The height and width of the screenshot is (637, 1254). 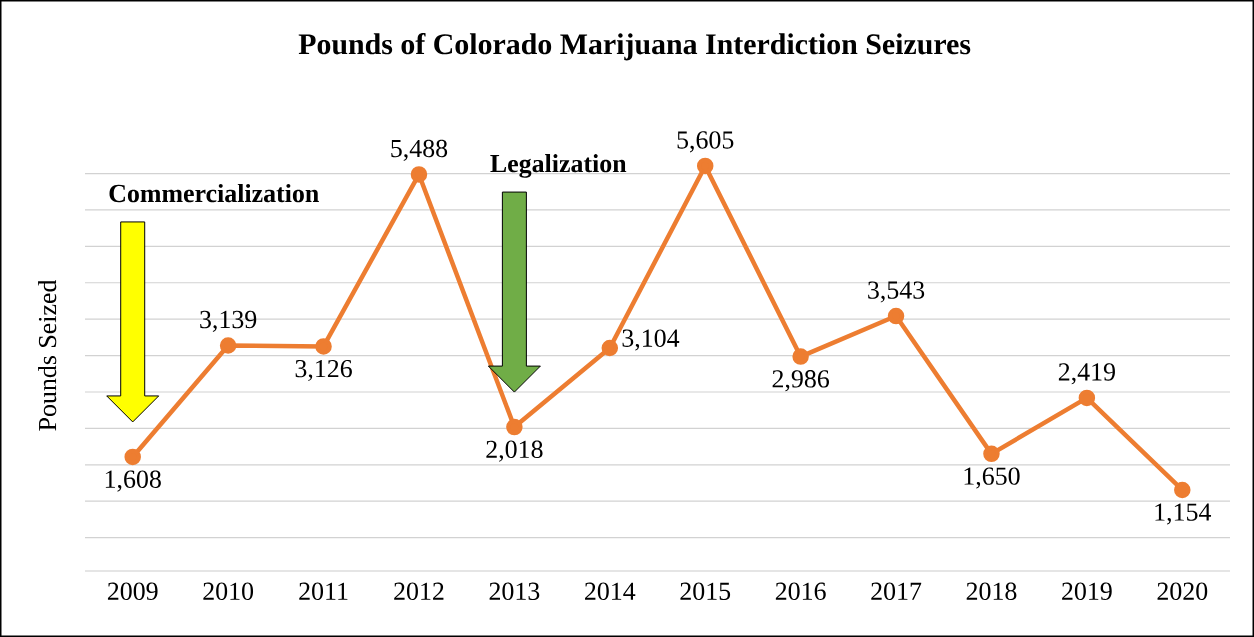 I want to click on data-label: 1,608, so click(x=133, y=481).